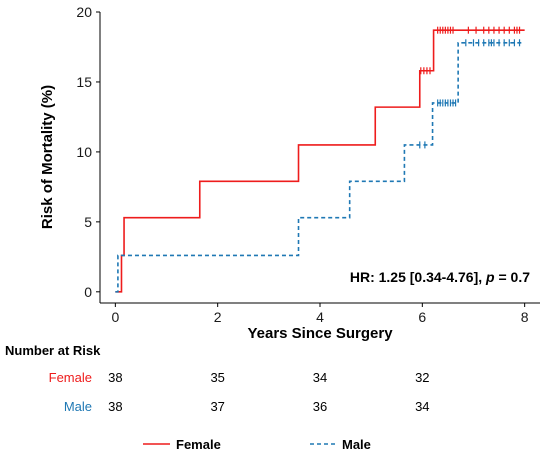  Describe the element at coordinates (88, 292) in the screenshot. I see `y-tick-label: 0` at that location.